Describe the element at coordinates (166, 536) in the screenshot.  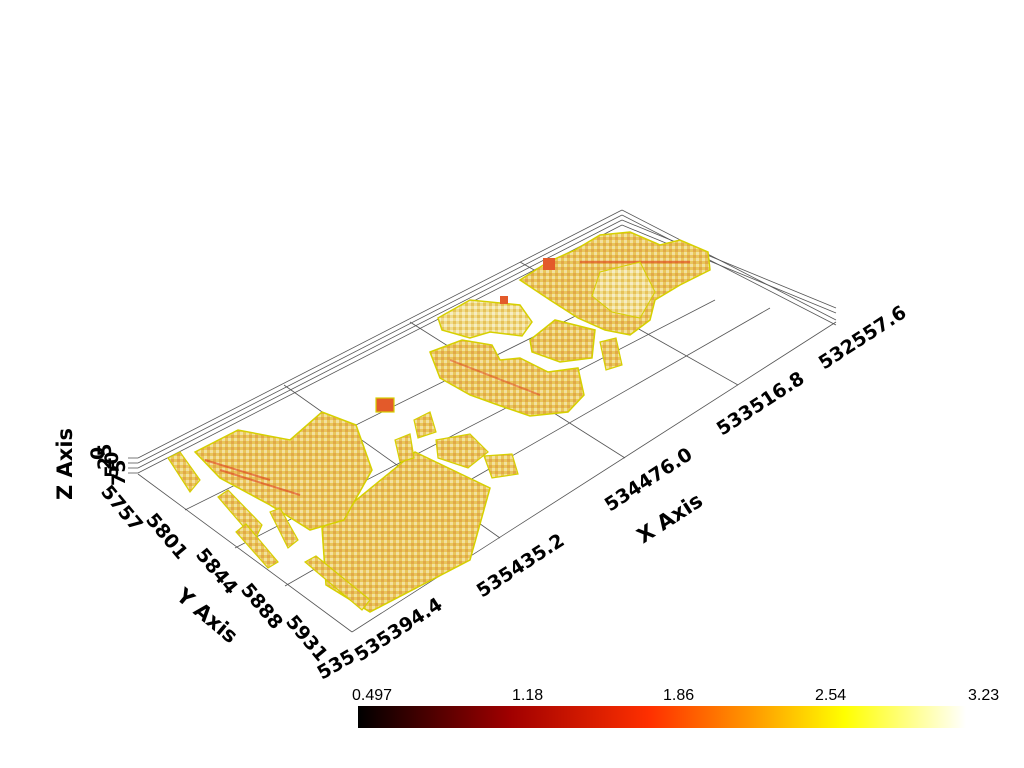
I see `y-tick-label: 5801` at that location.